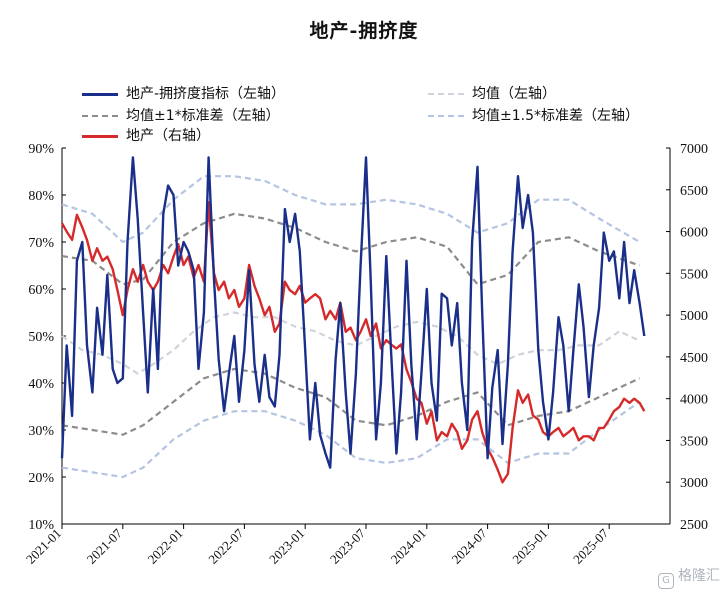 The image size is (728, 593). Describe the element at coordinates (351, 439) in the screenshot. I see `band-lower-15std-line` at that location.